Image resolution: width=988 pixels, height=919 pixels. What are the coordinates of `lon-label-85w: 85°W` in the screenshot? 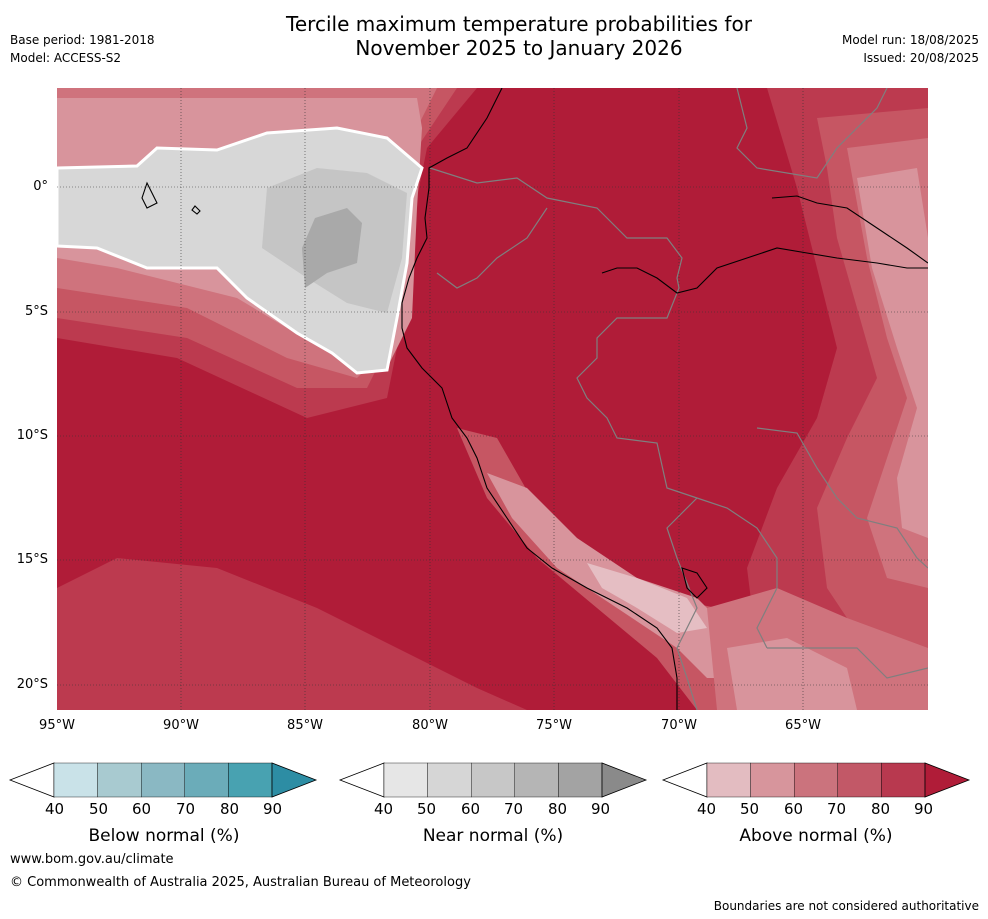 It's located at (305, 725).